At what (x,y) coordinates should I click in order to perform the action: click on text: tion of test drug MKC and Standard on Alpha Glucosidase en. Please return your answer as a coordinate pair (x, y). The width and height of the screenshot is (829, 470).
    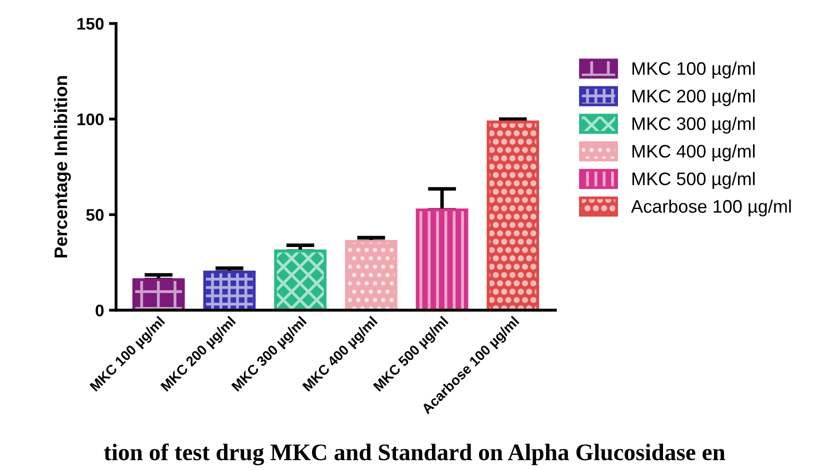
    Looking at the image, I should click on (415, 454).